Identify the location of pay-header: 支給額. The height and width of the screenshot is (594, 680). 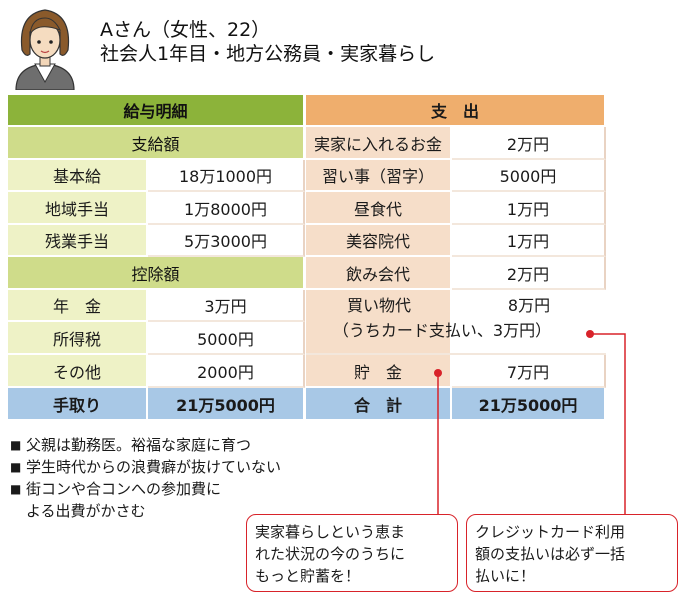
(156, 143).